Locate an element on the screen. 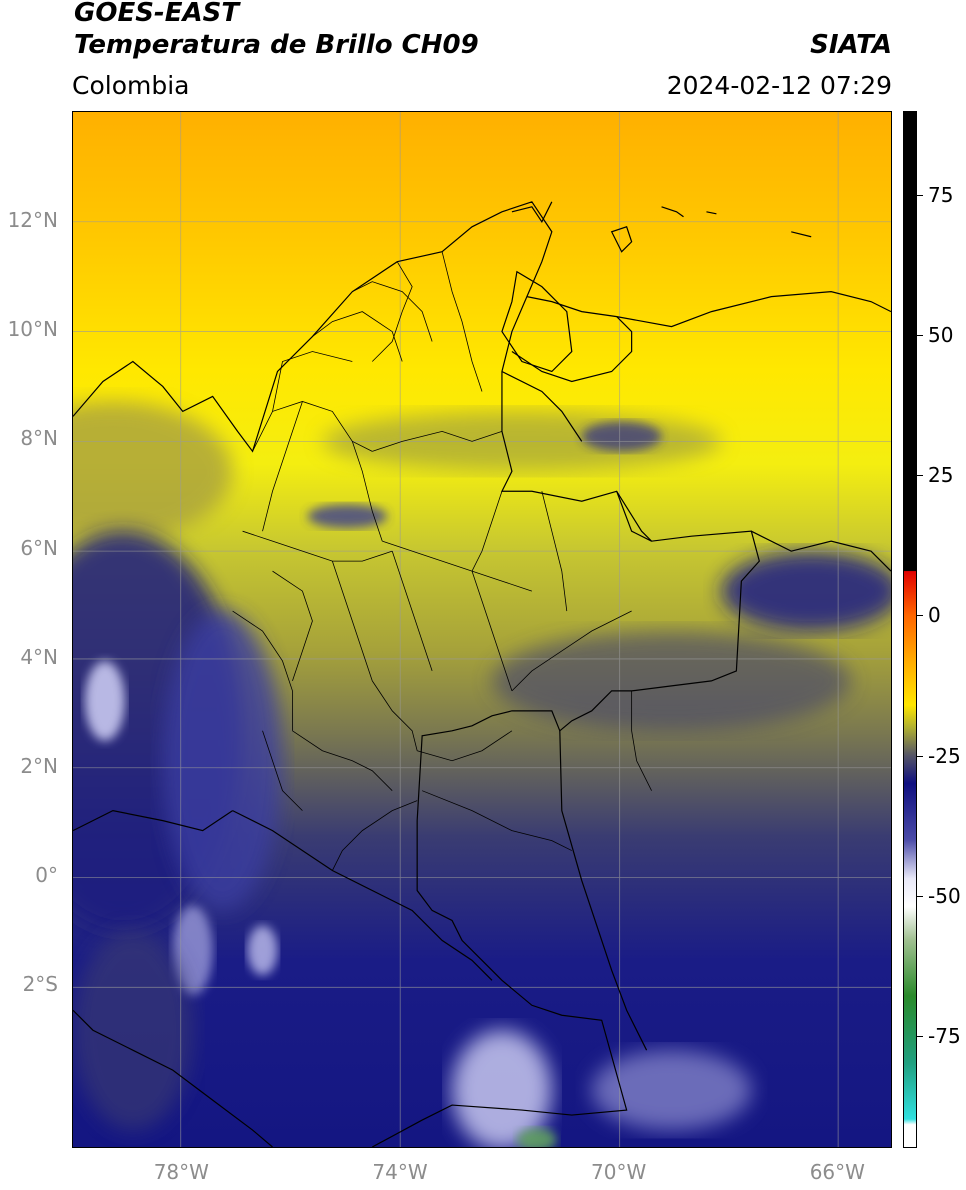 This screenshot has height=1190, width=966. colorbar-tick-label: -75 is located at coordinates (944, 1035).